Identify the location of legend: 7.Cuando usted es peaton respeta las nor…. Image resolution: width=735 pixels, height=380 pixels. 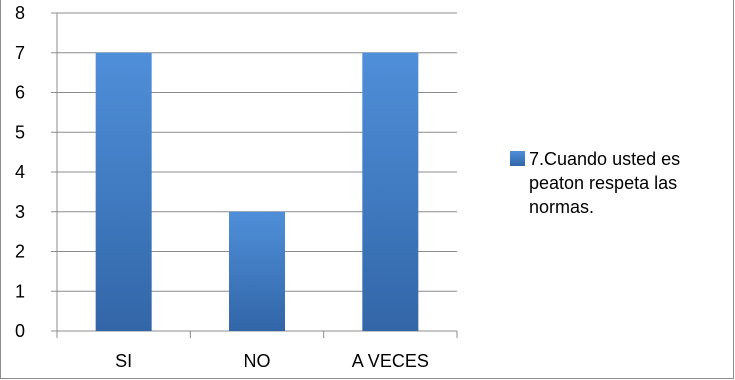
(622, 183).